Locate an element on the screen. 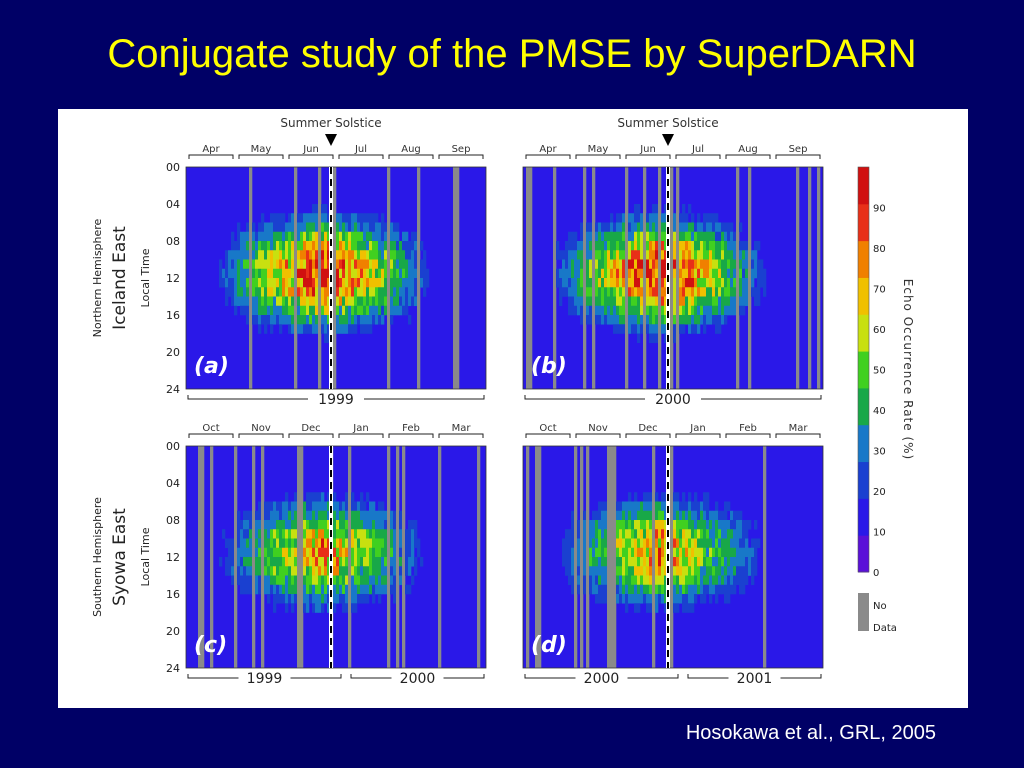  colorbar-tick: 80 is located at coordinates (879, 249).